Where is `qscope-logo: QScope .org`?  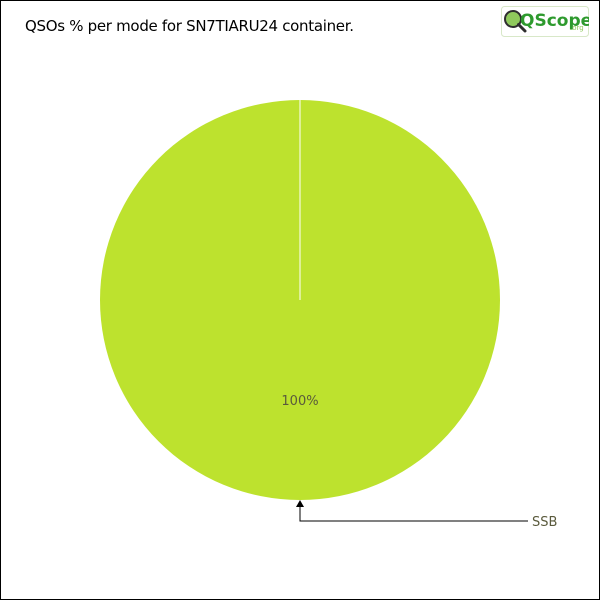 qscope-logo: QScope .org is located at coordinates (545, 21).